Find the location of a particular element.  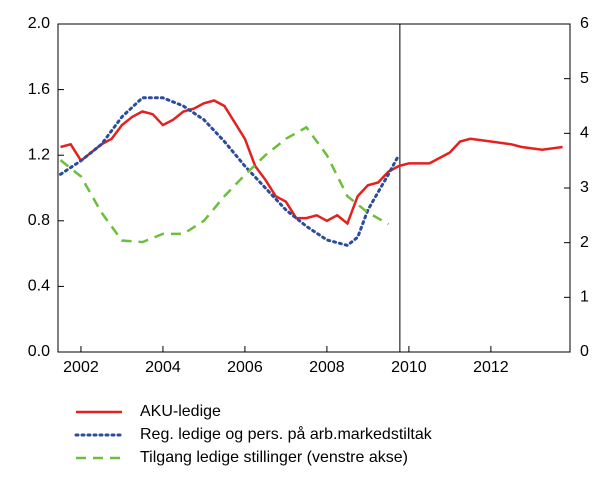

y2-tick-label: 5 is located at coordinates (584, 78).